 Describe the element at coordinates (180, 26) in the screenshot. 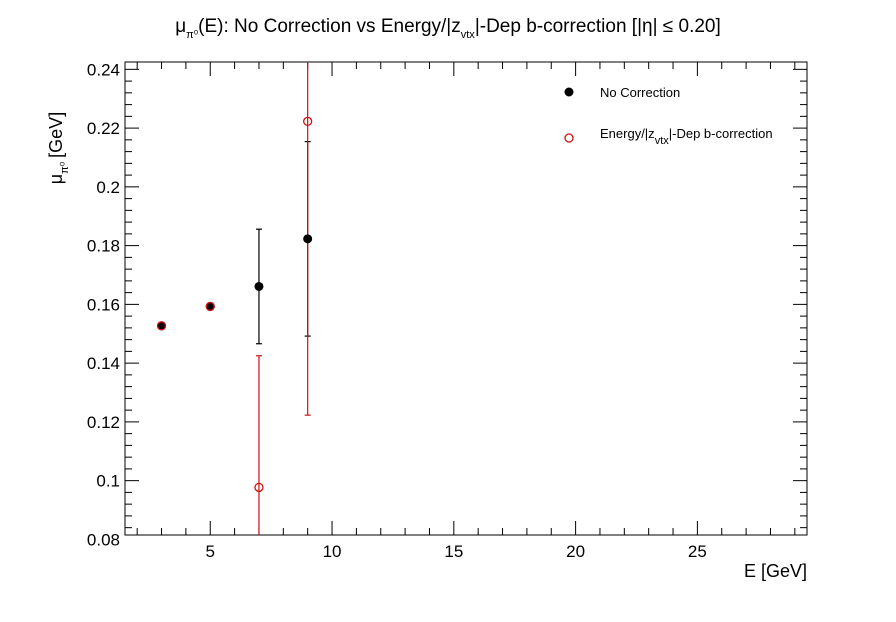

I see `title-mu: μ` at that location.